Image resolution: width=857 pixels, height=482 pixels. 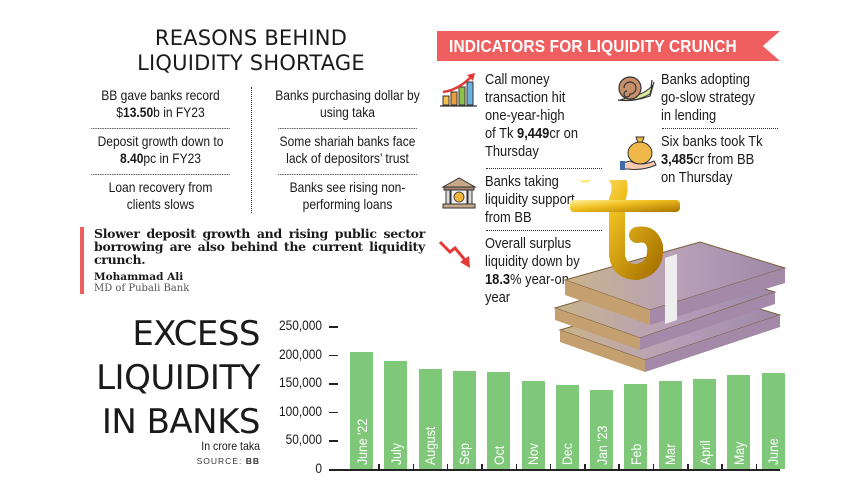 I want to click on indicator-text: Banks taking, so click(x=522, y=181).